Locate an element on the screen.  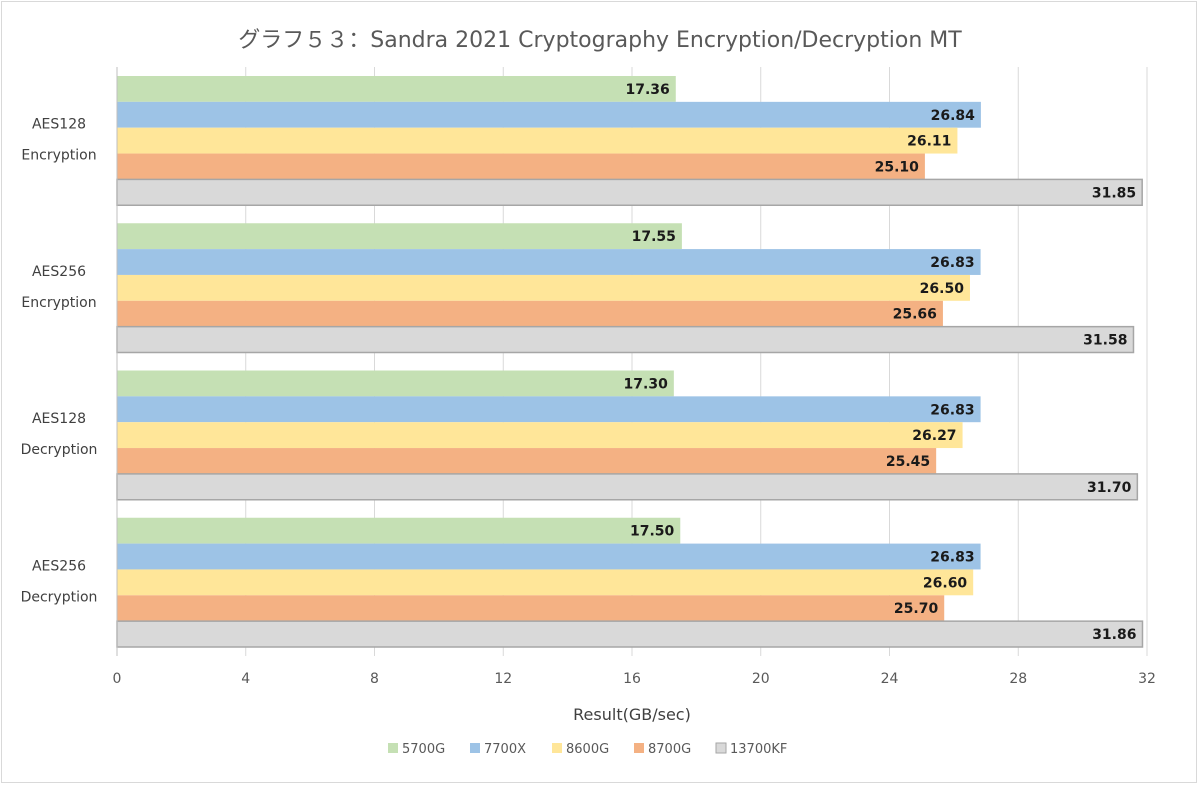
legend-label: 13700KF is located at coordinates (758, 749).